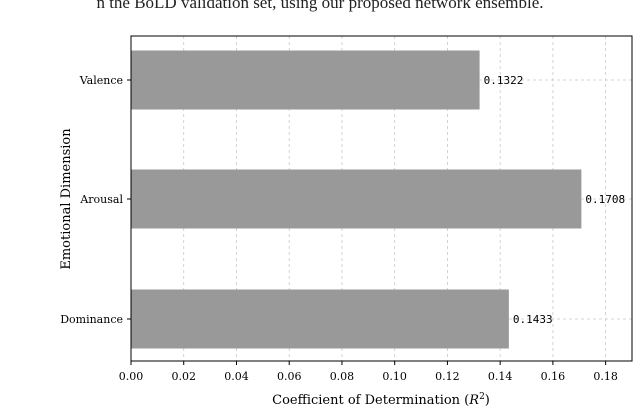  What do you see at coordinates (320, 319) in the screenshot?
I see `bar-dominance` at bounding box center [320, 319].